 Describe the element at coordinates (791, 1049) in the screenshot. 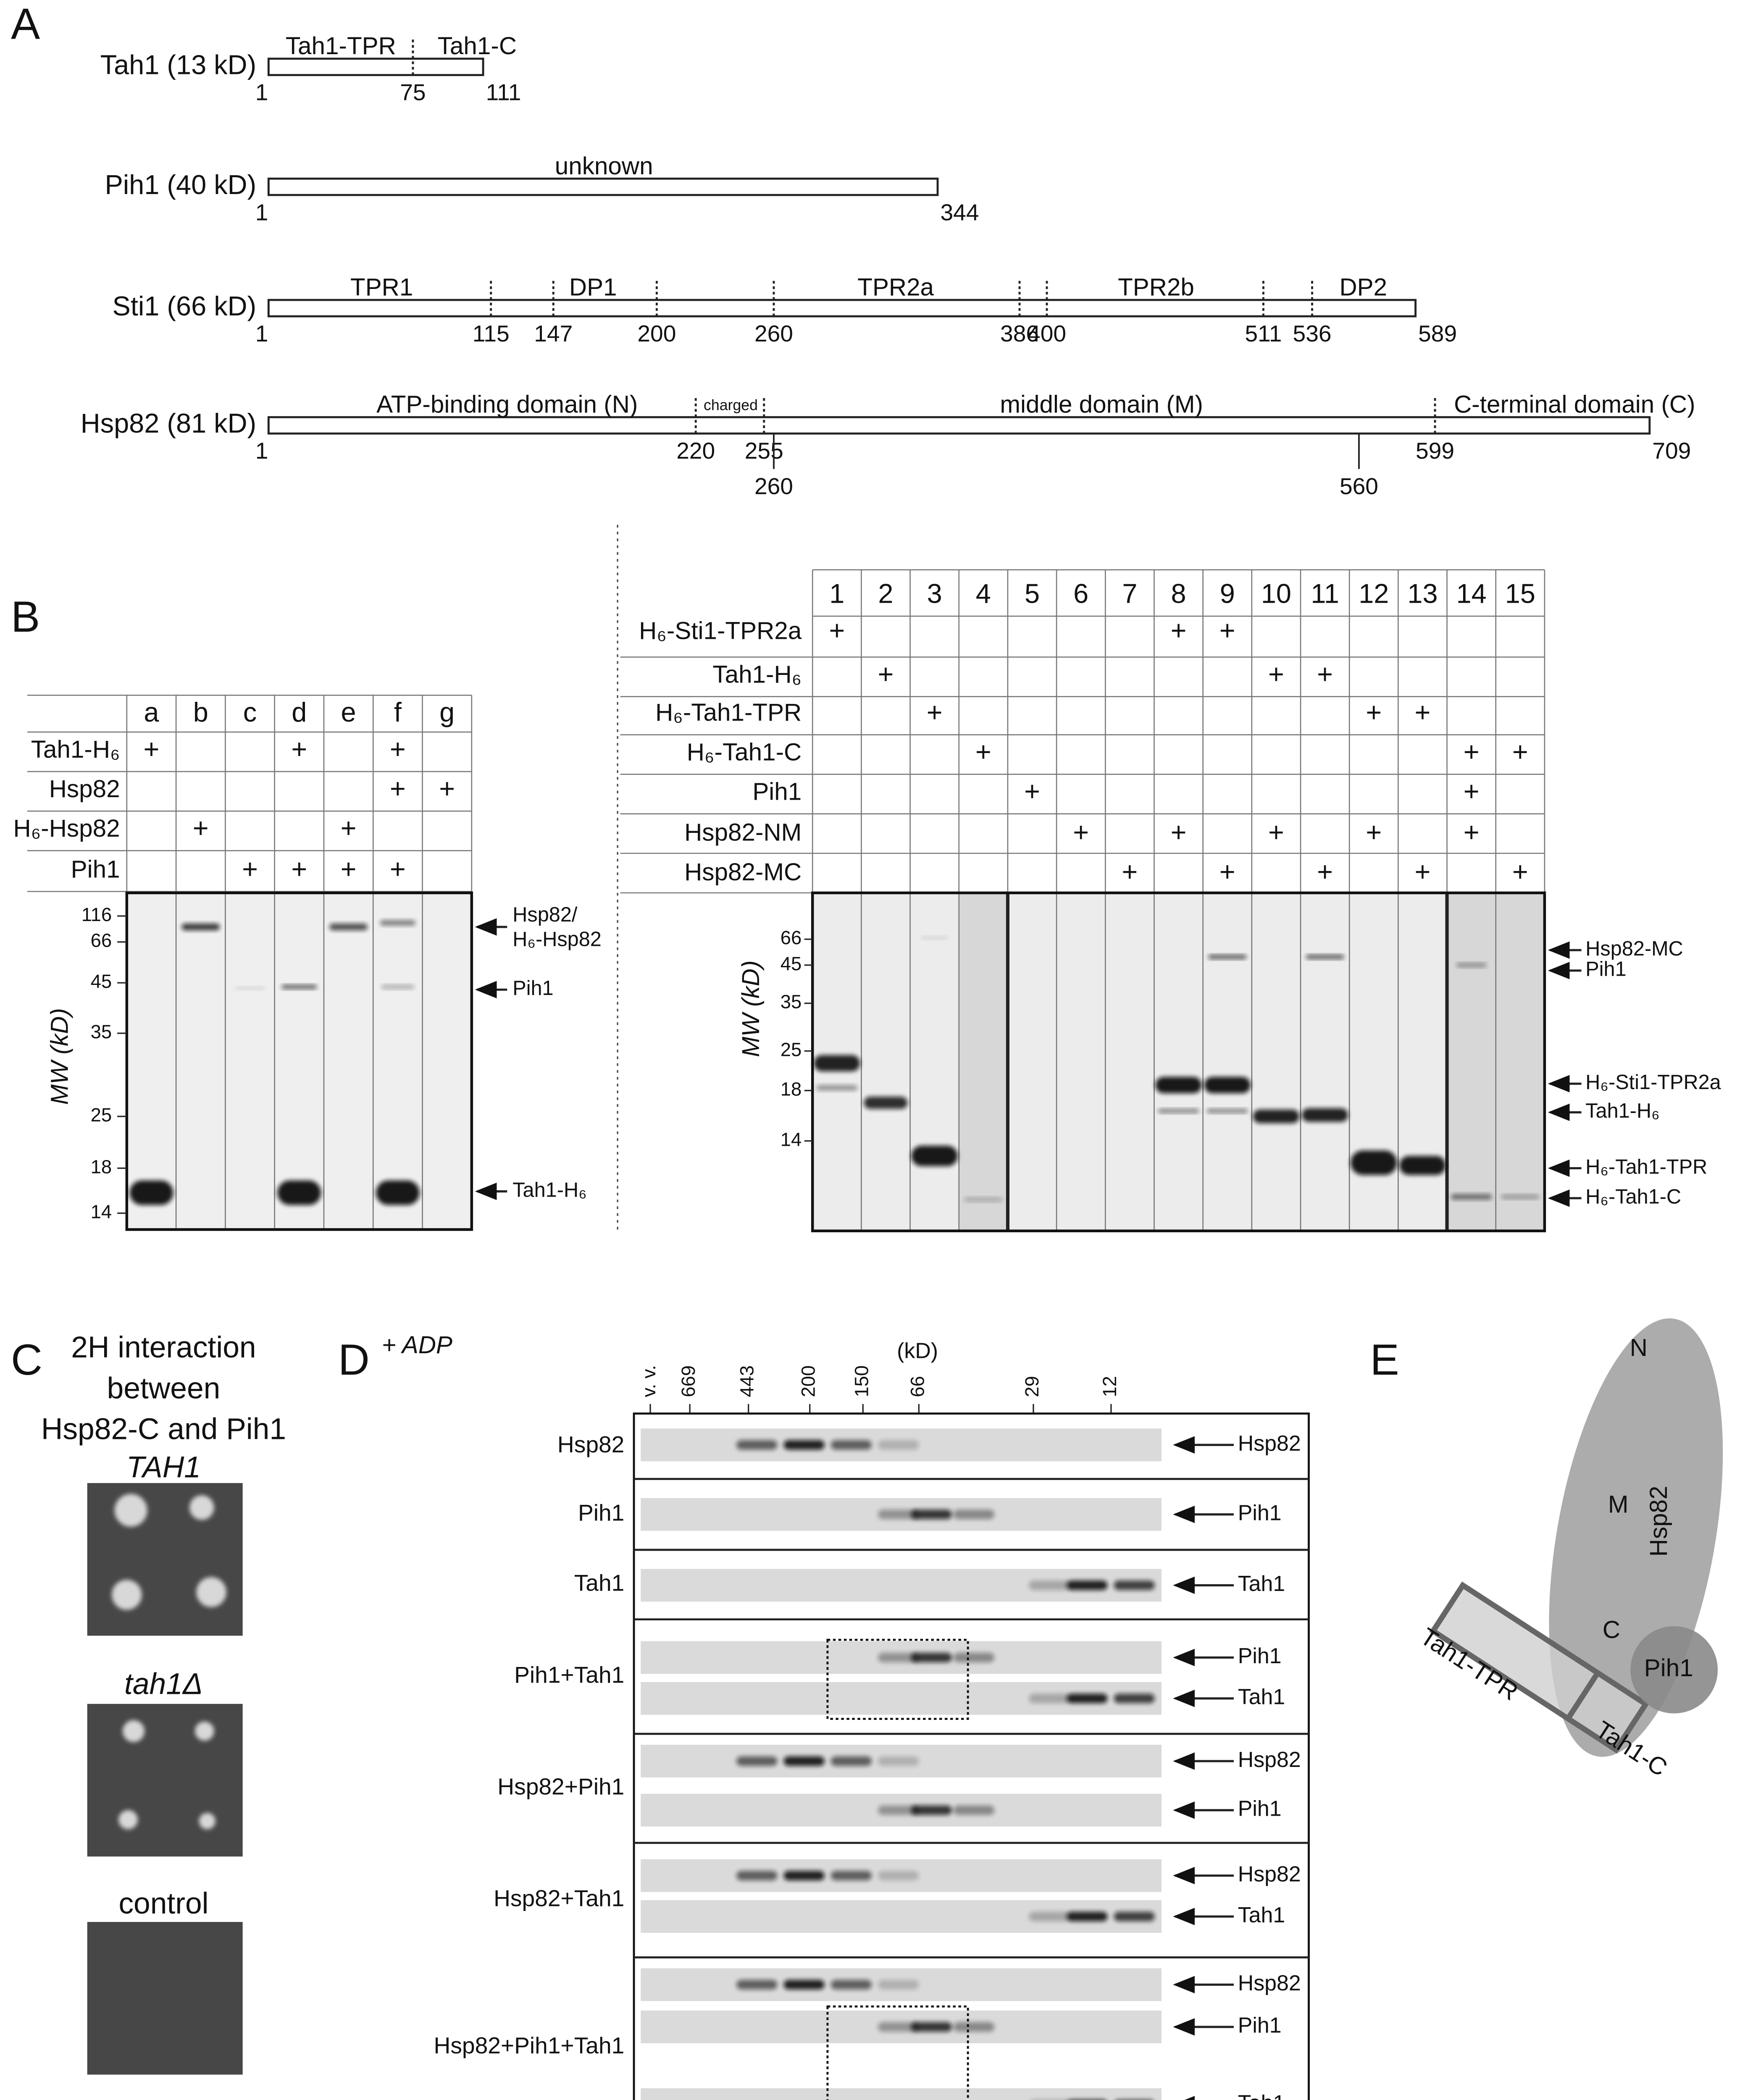

I see `mw-label: 25` at that location.